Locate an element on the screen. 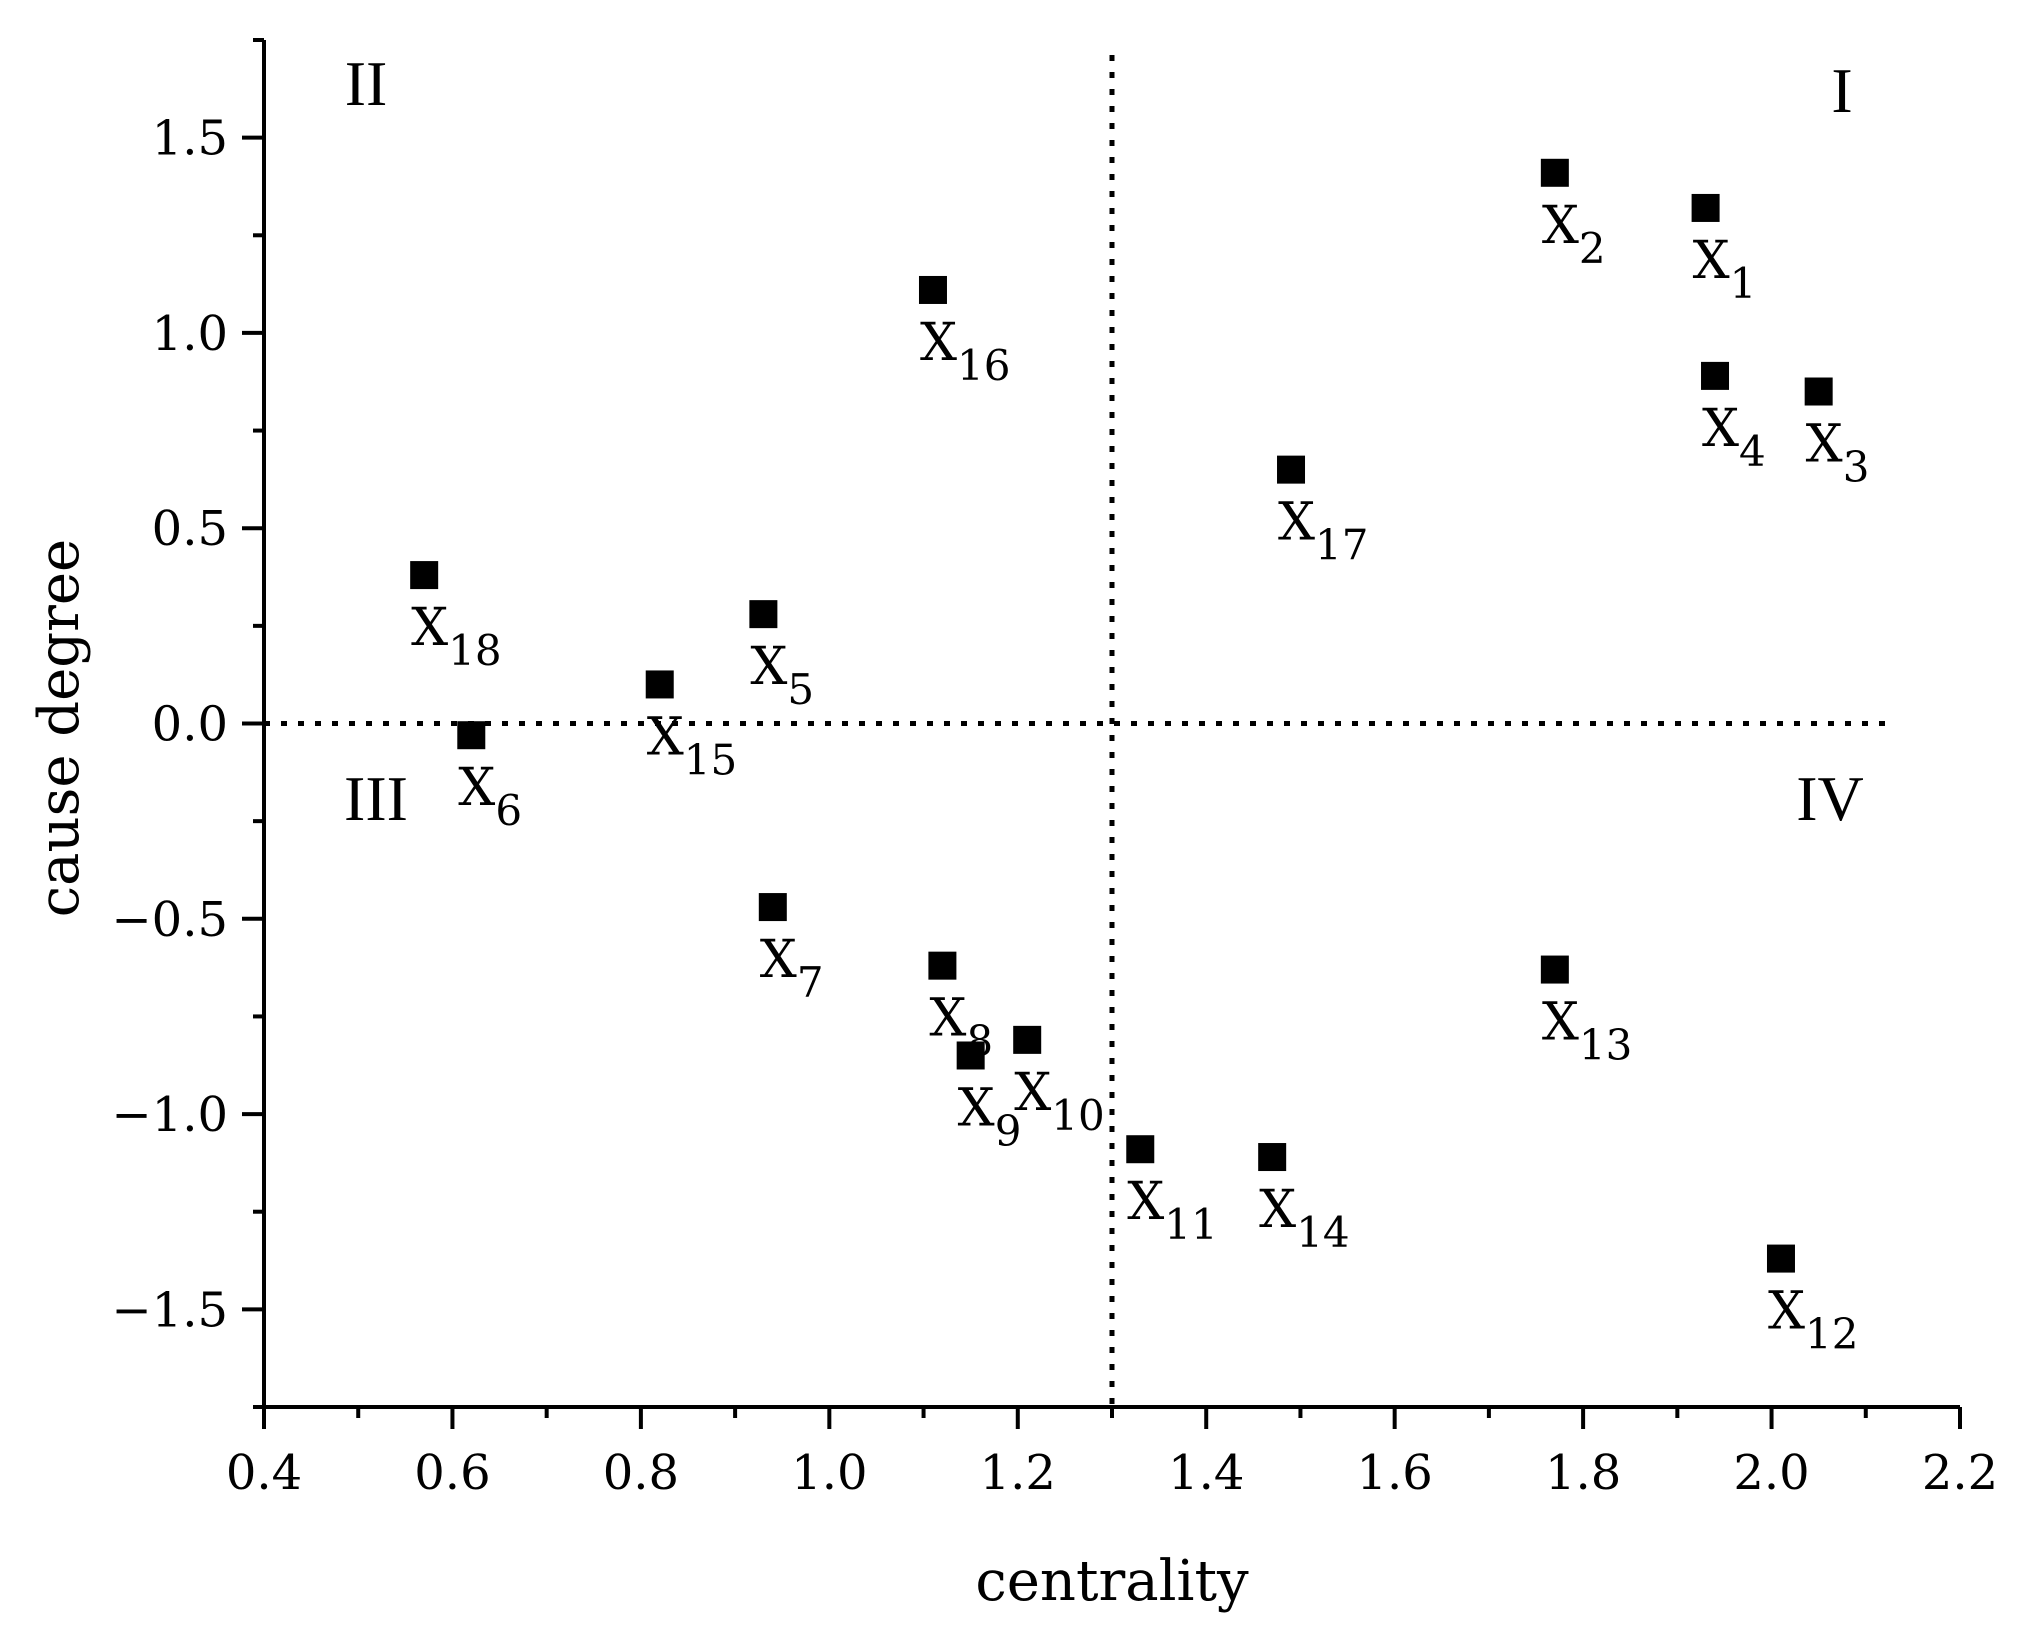 The width and height of the screenshot is (2017, 1631). point-label-subscript: 3 is located at coordinates (1856, 467).